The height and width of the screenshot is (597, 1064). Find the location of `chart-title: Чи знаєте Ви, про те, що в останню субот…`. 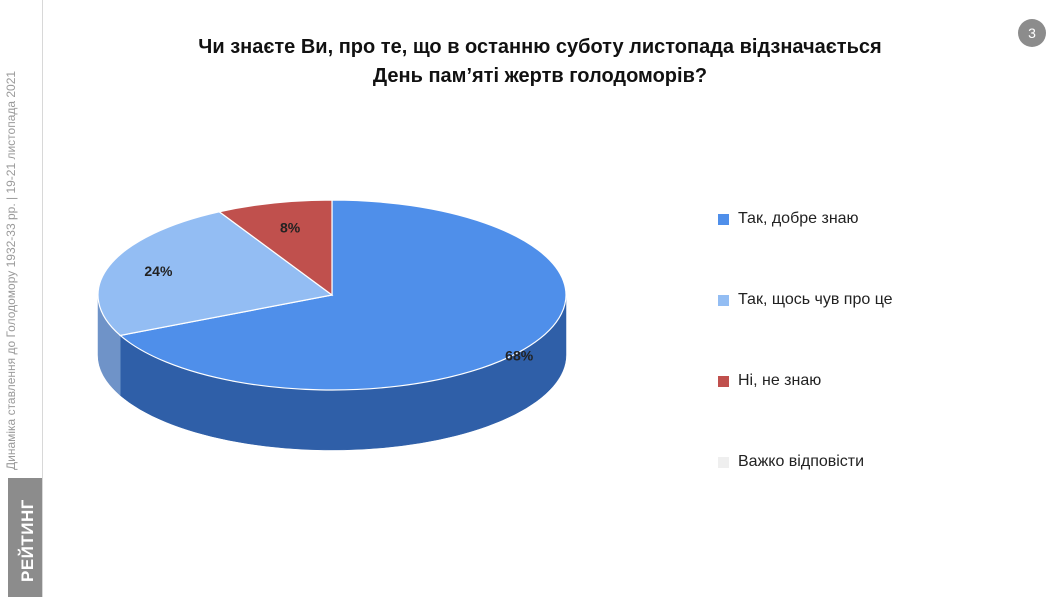

chart-title: Чи знаєте Ви, про те, що в останню субот… is located at coordinates (540, 62).